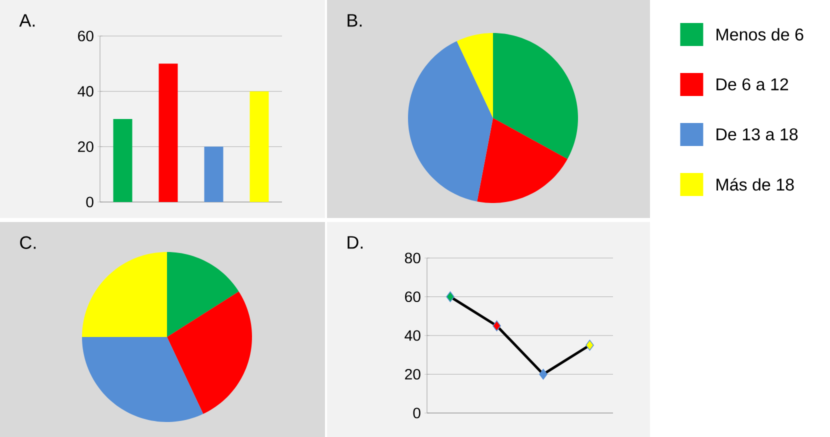 The height and width of the screenshot is (437, 830). Describe the element at coordinates (755, 184) in the screenshot. I see `legend-label: Más de 18` at that location.